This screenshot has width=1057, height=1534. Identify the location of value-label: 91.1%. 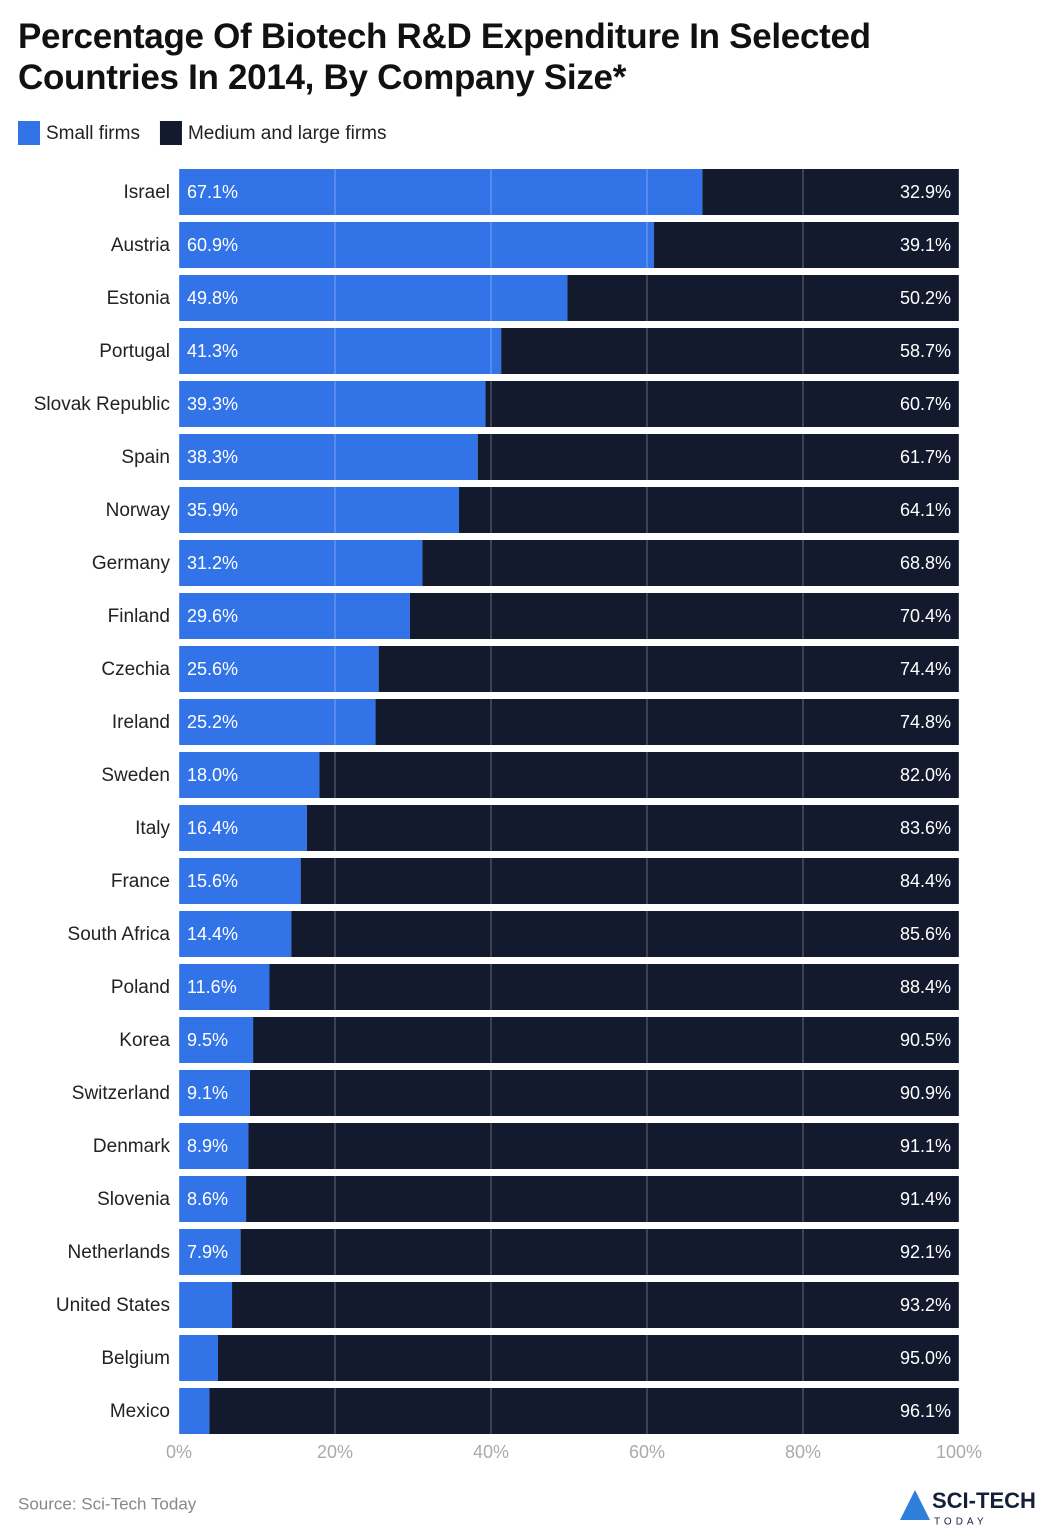
(925, 1146).